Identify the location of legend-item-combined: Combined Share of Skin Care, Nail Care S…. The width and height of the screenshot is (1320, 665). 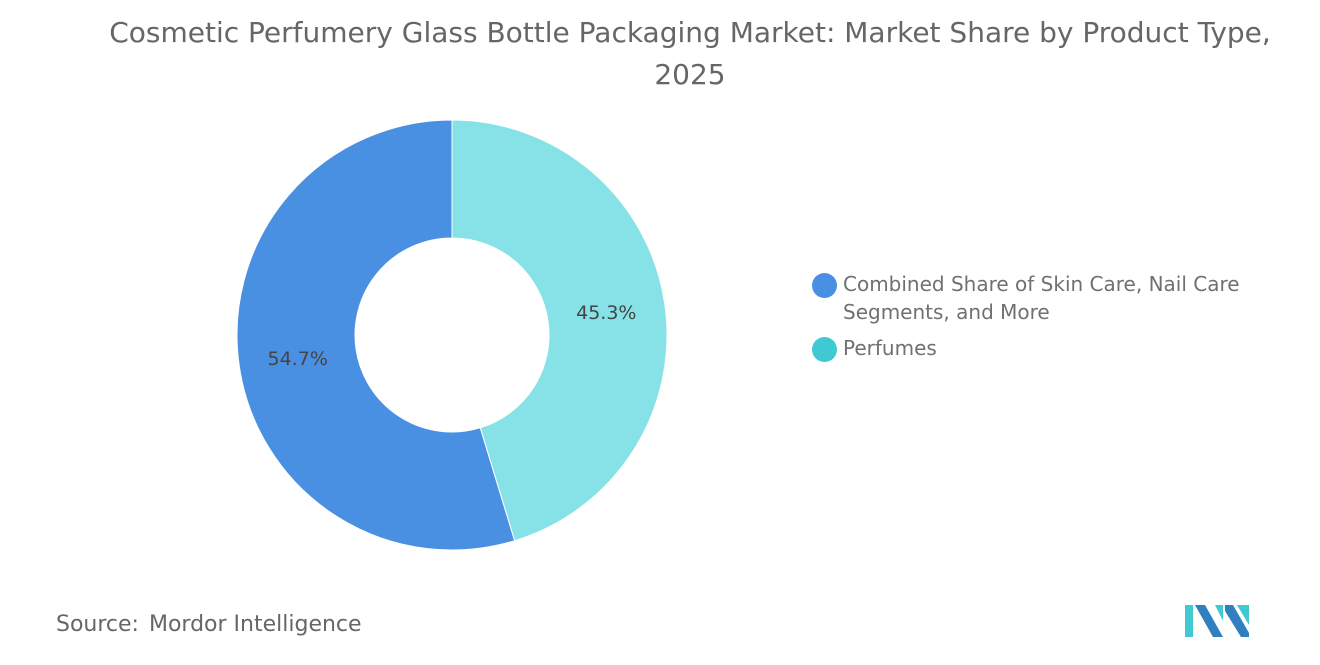
(1037, 298).